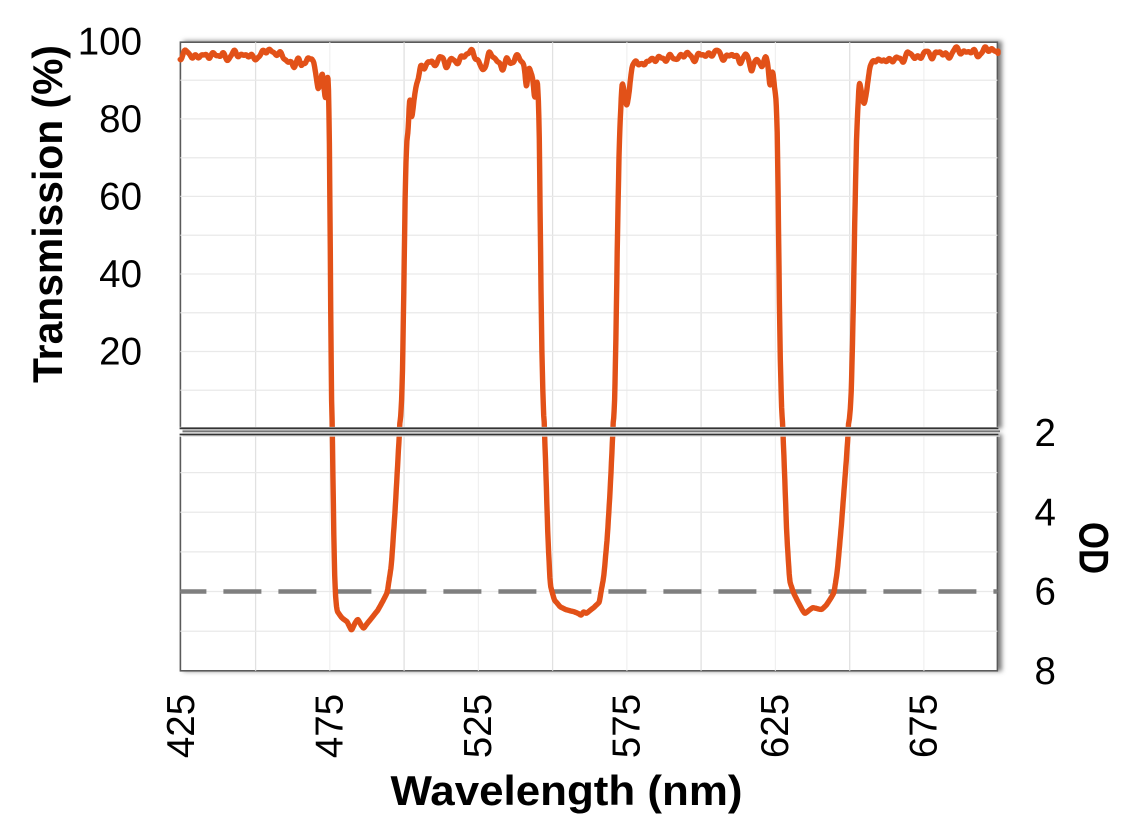 This screenshot has width=1137, height=825. Describe the element at coordinates (1045, 512) in the screenshot. I see `svg-text: 4` at that location.